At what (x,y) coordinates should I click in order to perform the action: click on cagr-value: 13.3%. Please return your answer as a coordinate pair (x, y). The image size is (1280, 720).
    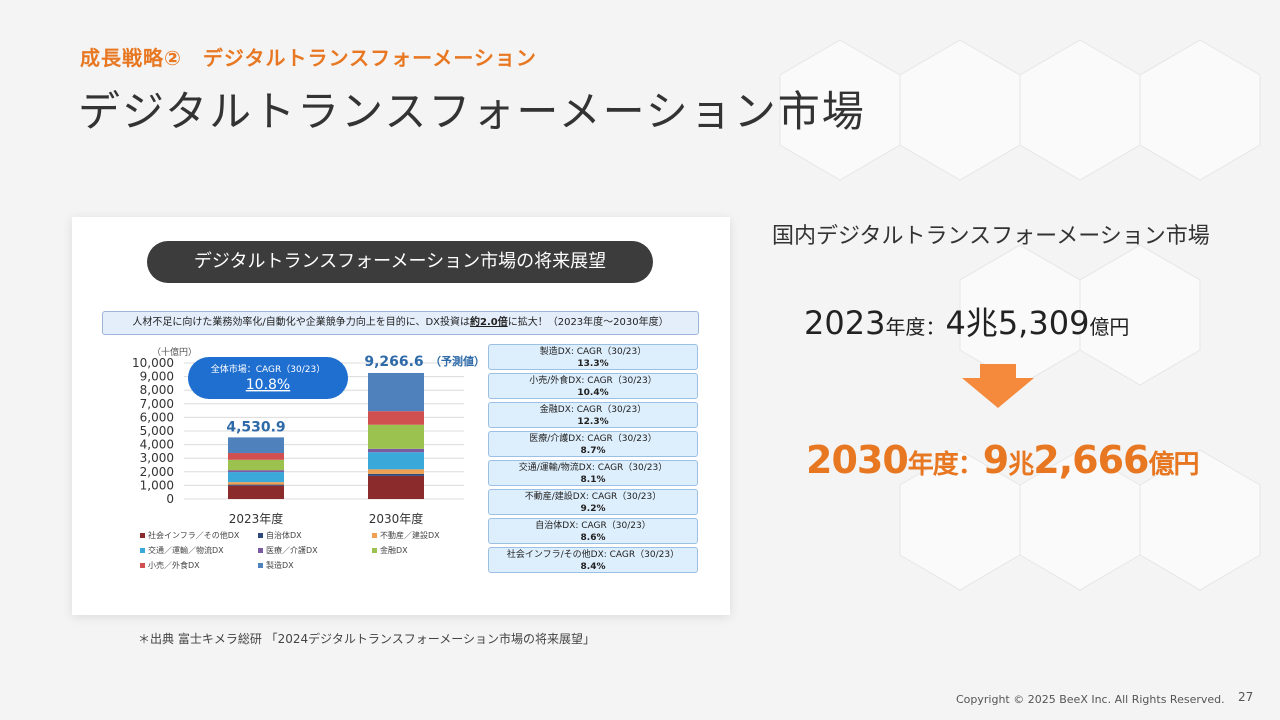
    Looking at the image, I should click on (593, 364).